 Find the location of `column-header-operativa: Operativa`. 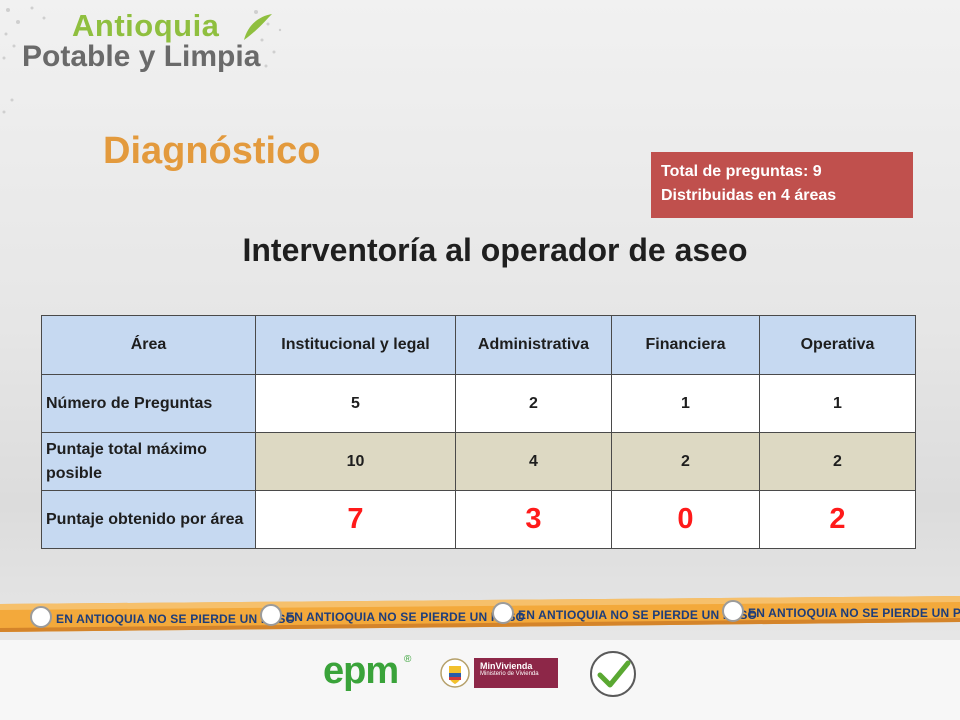

column-header-operativa: Operativa is located at coordinates (837, 345).